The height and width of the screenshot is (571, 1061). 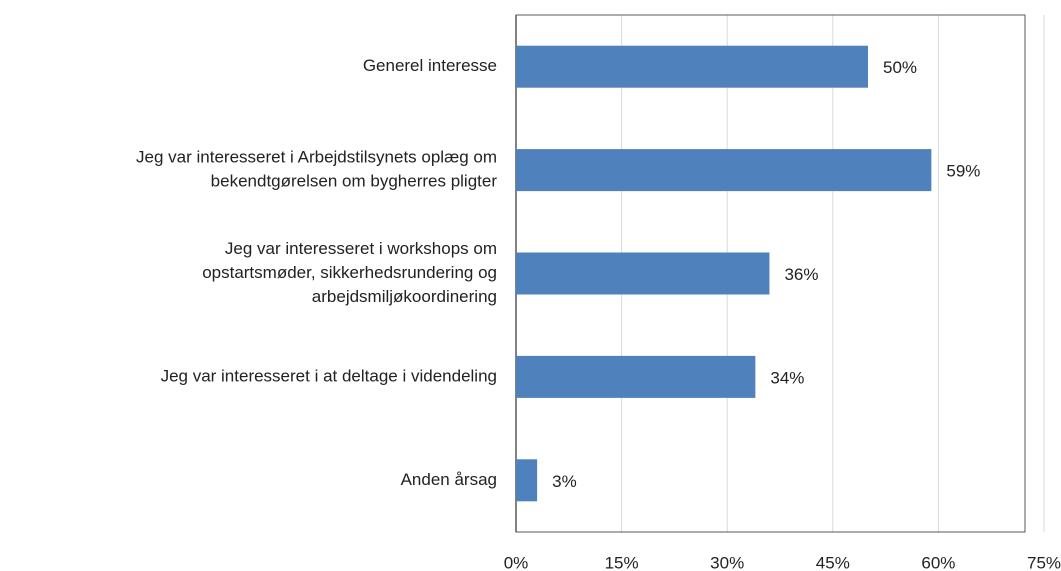 I want to click on value-label: 50%, so click(x=900, y=67).